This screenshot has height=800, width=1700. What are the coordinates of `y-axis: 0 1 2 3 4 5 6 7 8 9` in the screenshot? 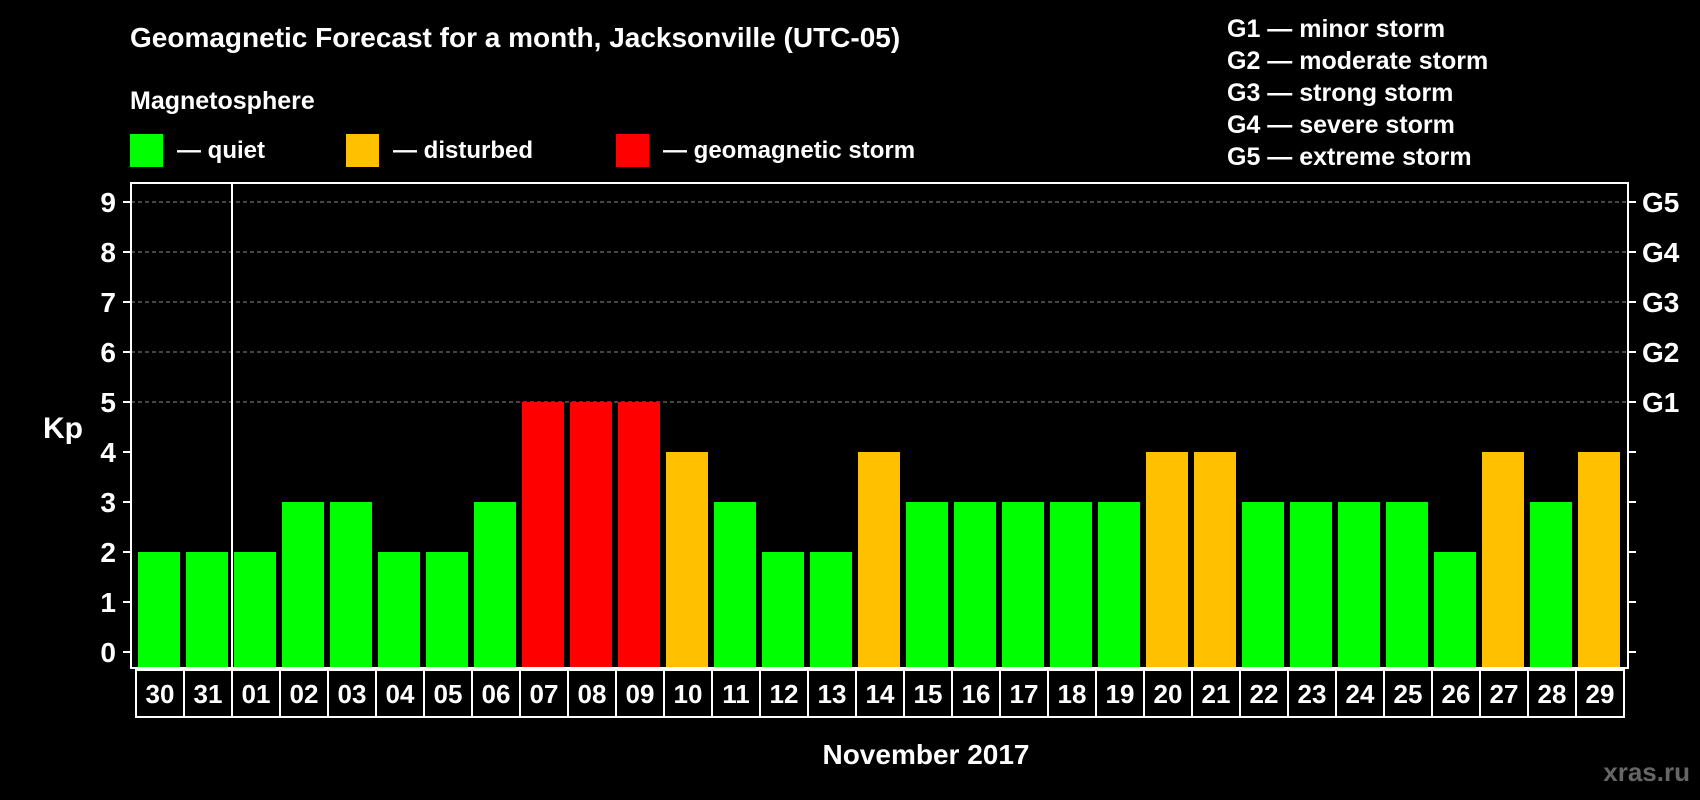 It's located at (115, 427).